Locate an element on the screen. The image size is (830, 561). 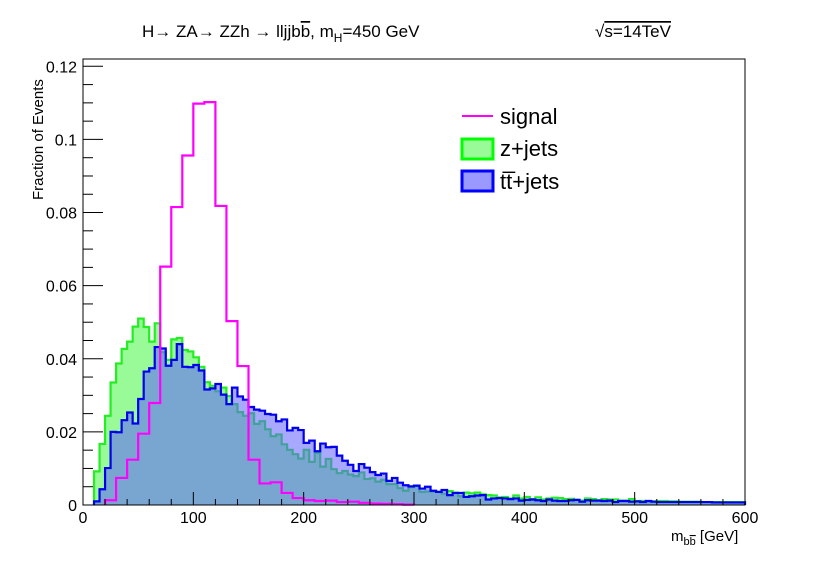
x-tick-label: 500 is located at coordinates (634, 518).